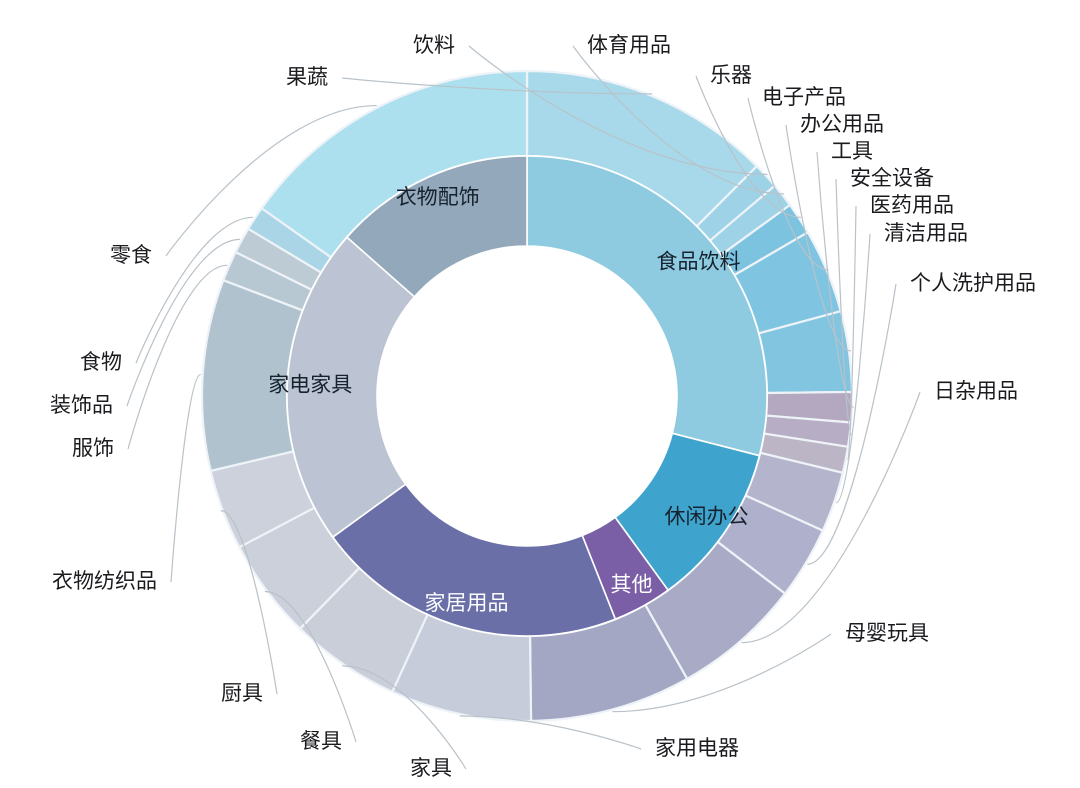  Describe the element at coordinates (804, 97) in the screenshot. I see `outer-segment-label: 电子产品` at that location.